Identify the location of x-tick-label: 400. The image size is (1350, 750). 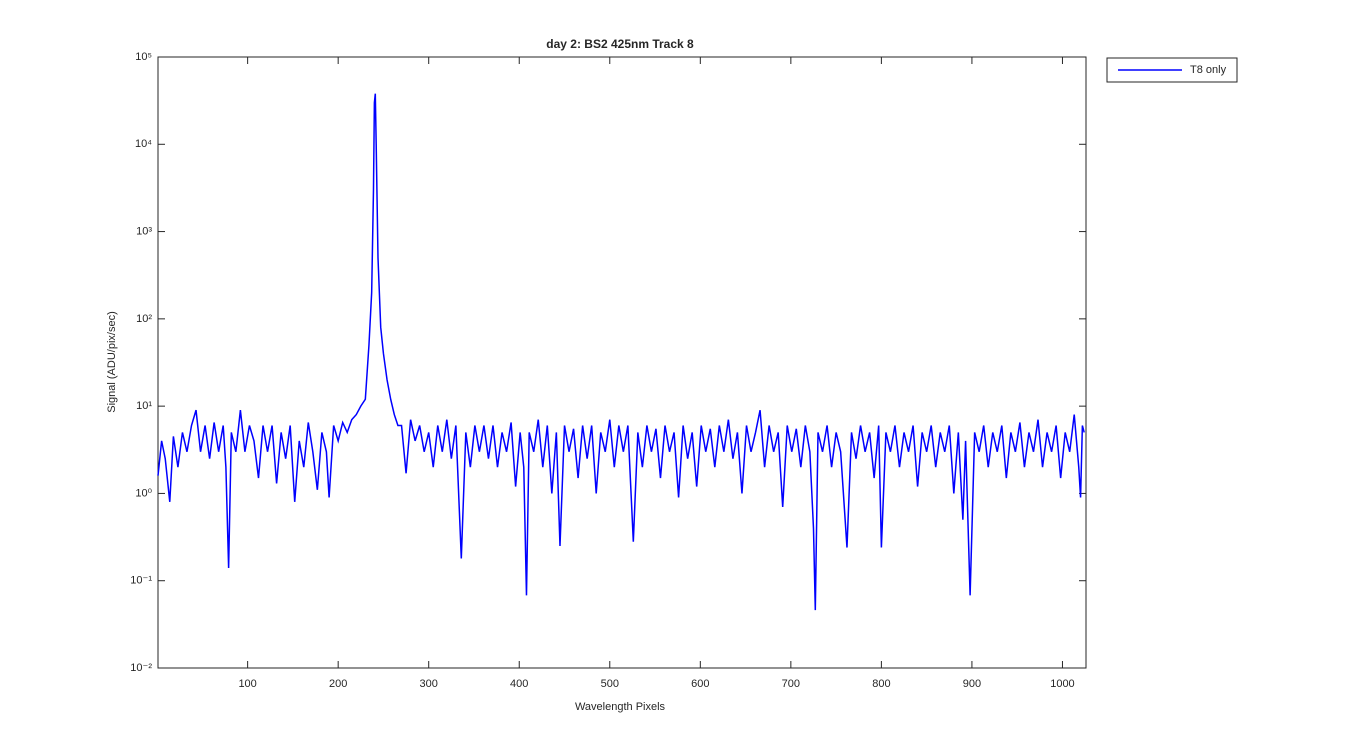
(519, 684).